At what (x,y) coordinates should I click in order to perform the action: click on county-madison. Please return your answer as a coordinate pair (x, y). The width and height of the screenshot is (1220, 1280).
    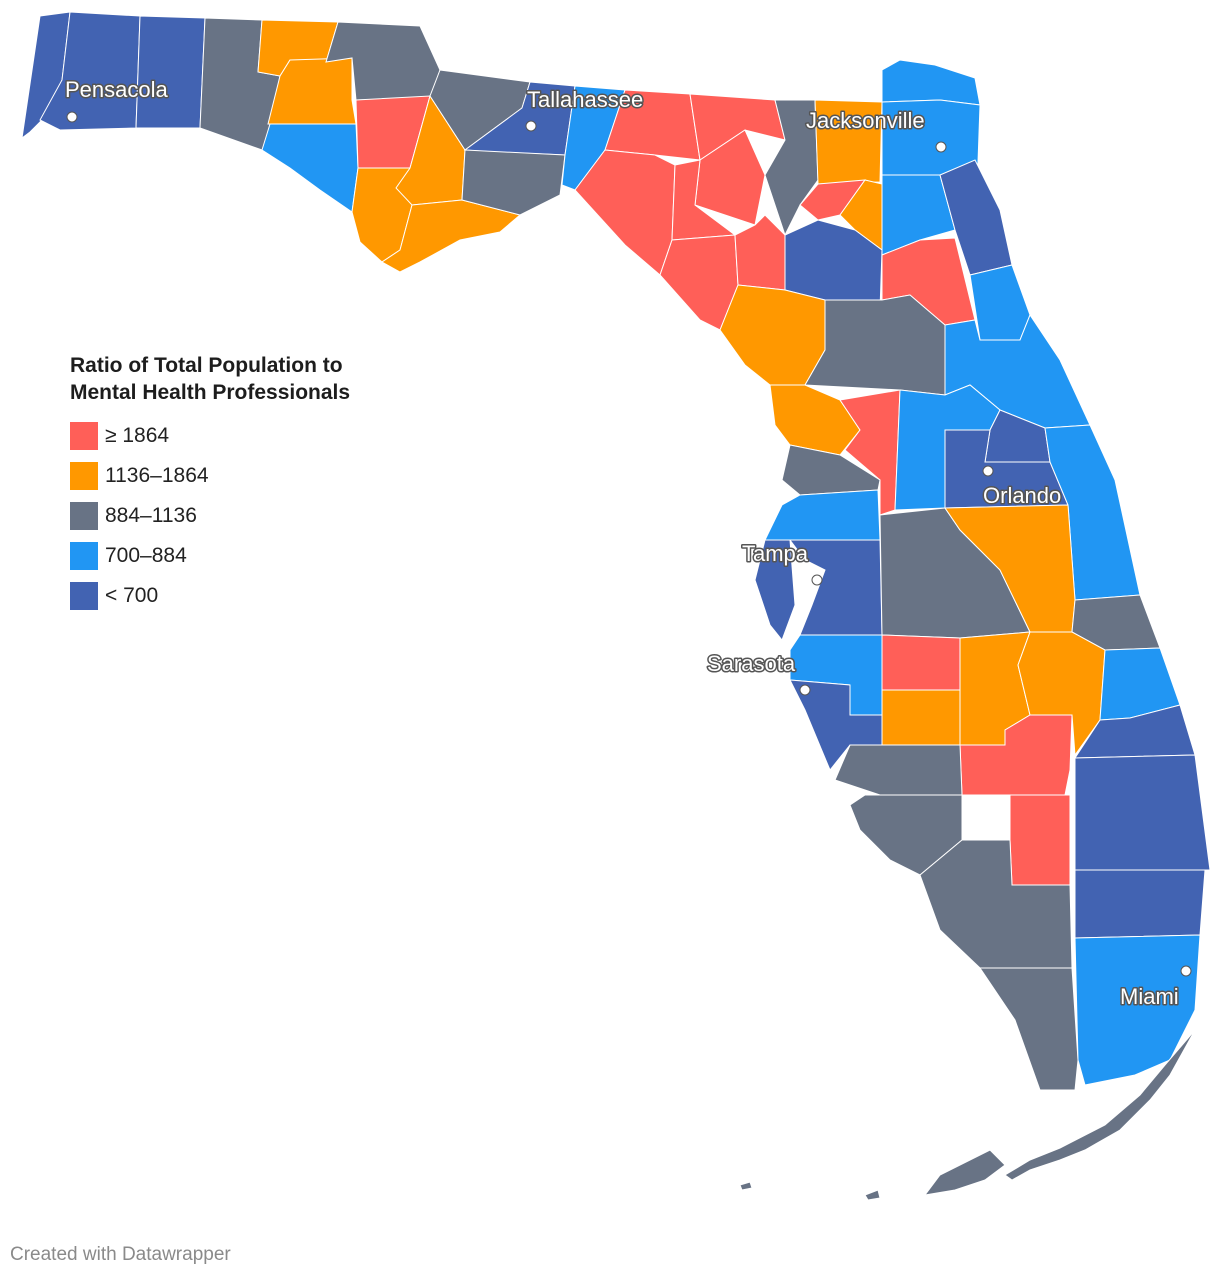
    Looking at the image, I should click on (652, 125).